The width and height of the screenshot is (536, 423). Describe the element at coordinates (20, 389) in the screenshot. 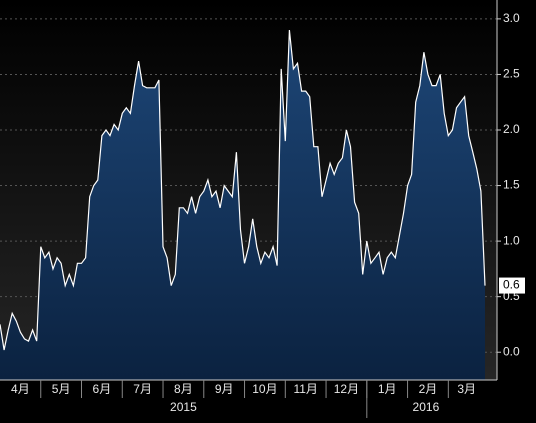

I see `x-tick-label: 4月` at that location.